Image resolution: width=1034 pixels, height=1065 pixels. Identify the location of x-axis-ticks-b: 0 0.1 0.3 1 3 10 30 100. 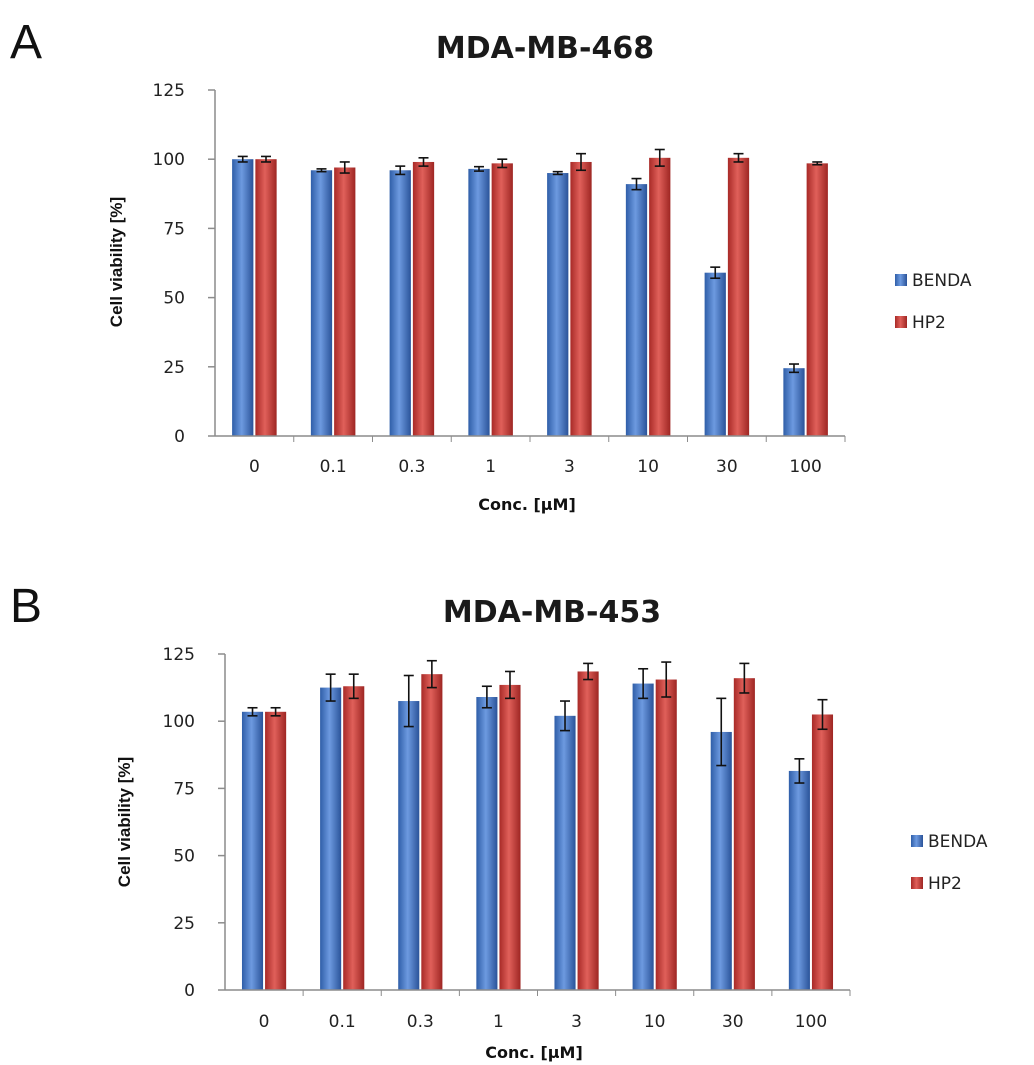
(555, 1011).